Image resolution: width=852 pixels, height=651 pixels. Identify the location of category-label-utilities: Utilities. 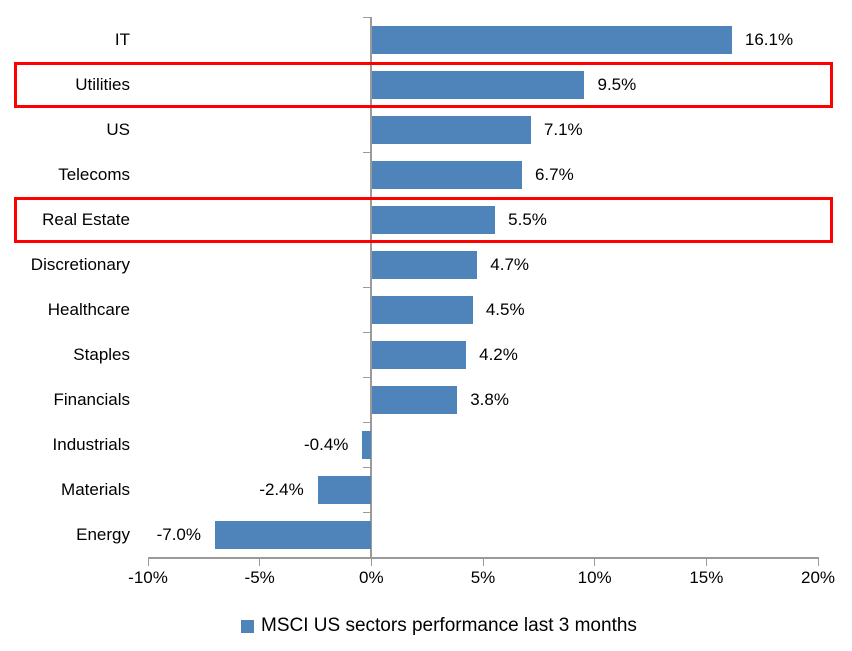
(102, 84).